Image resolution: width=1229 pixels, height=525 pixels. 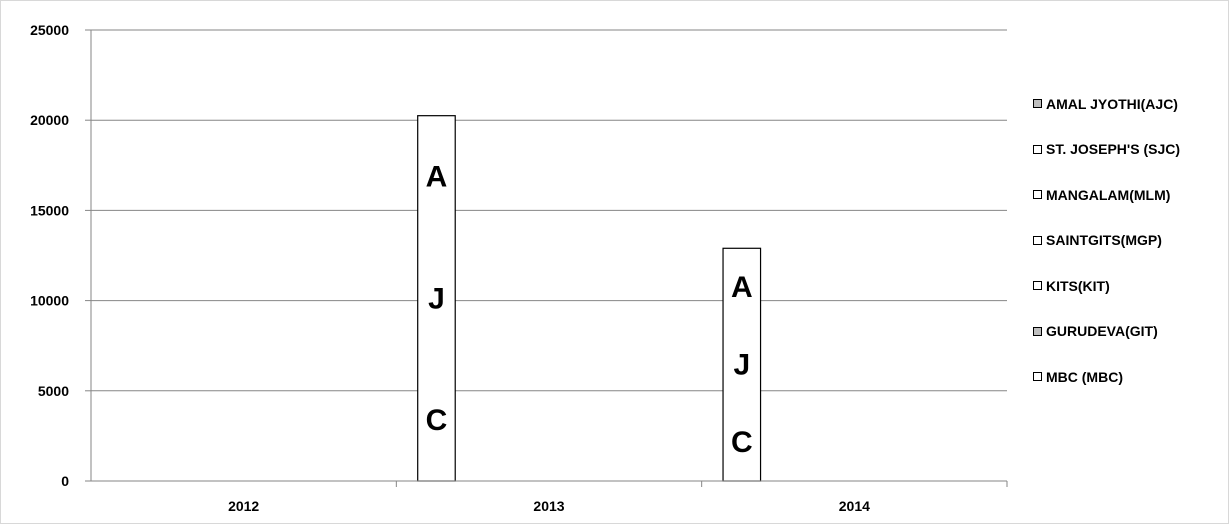 I want to click on legend-item: SAINTGITS(MGP), so click(x=1128, y=241).